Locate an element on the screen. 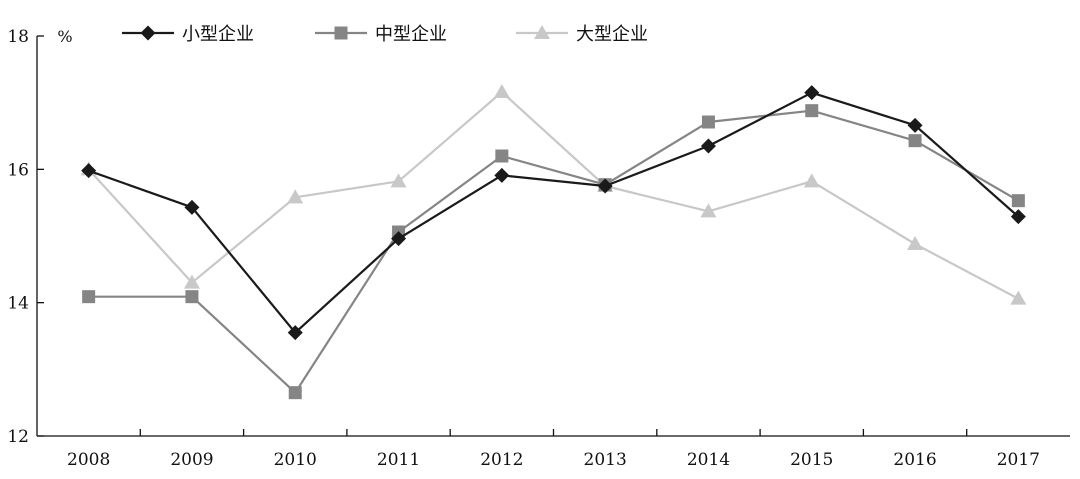  legend-entry: 中型企业 is located at coordinates (381, 34).